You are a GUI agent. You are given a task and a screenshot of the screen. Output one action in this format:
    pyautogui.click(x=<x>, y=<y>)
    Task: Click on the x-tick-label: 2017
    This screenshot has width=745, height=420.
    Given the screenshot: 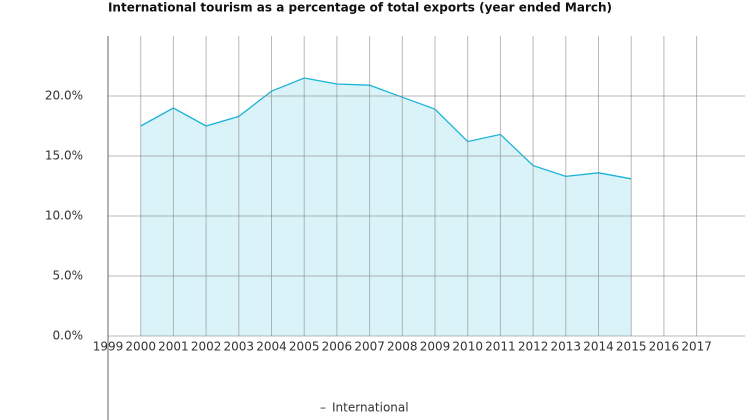 What is the action you would take?
    pyautogui.click(x=696, y=347)
    